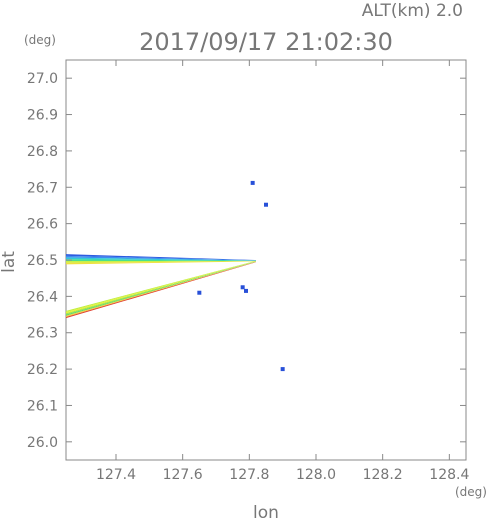 This screenshot has width=491, height=521. I want to click on y-tick-label-7: 26.7, so click(42, 188).